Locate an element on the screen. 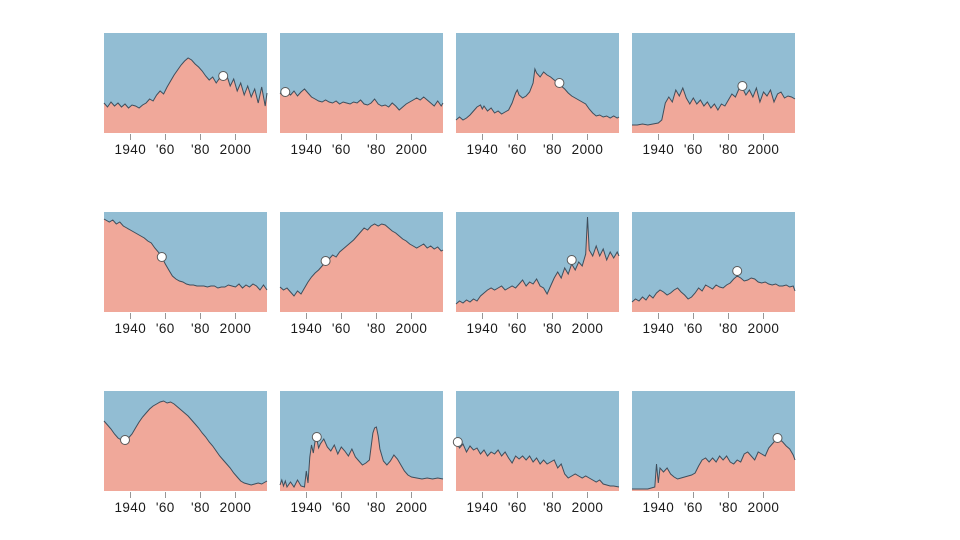 This screenshot has height=540, width=960. area-chart-panel-9: 1940 '60 '80 2000 is located at coordinates (185, 457).